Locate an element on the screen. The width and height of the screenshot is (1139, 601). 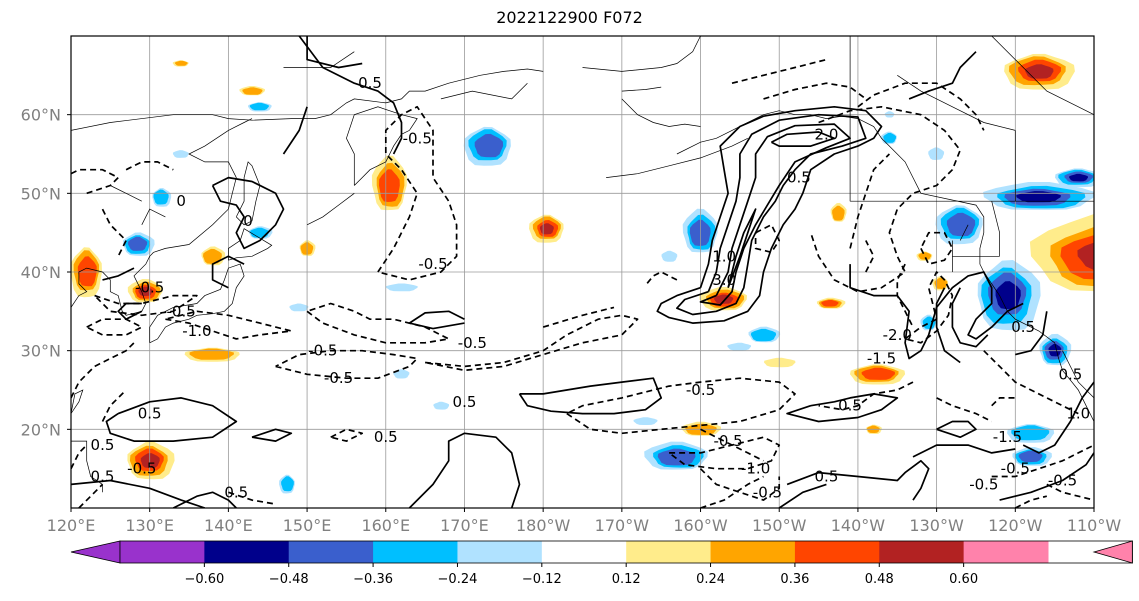
colorbar-label-8: 0.48 is located at coordinates (879, 579).